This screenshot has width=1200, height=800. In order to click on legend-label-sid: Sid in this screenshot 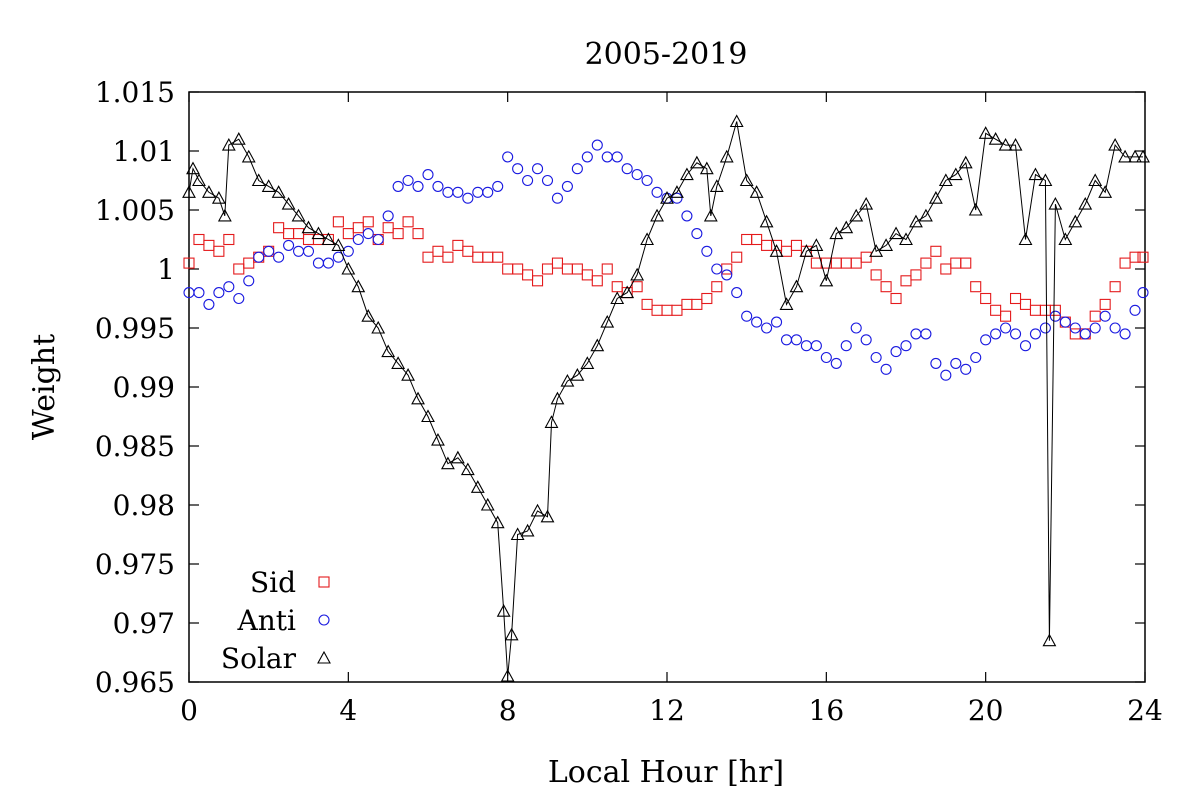, I will do `click(273, 582)`.